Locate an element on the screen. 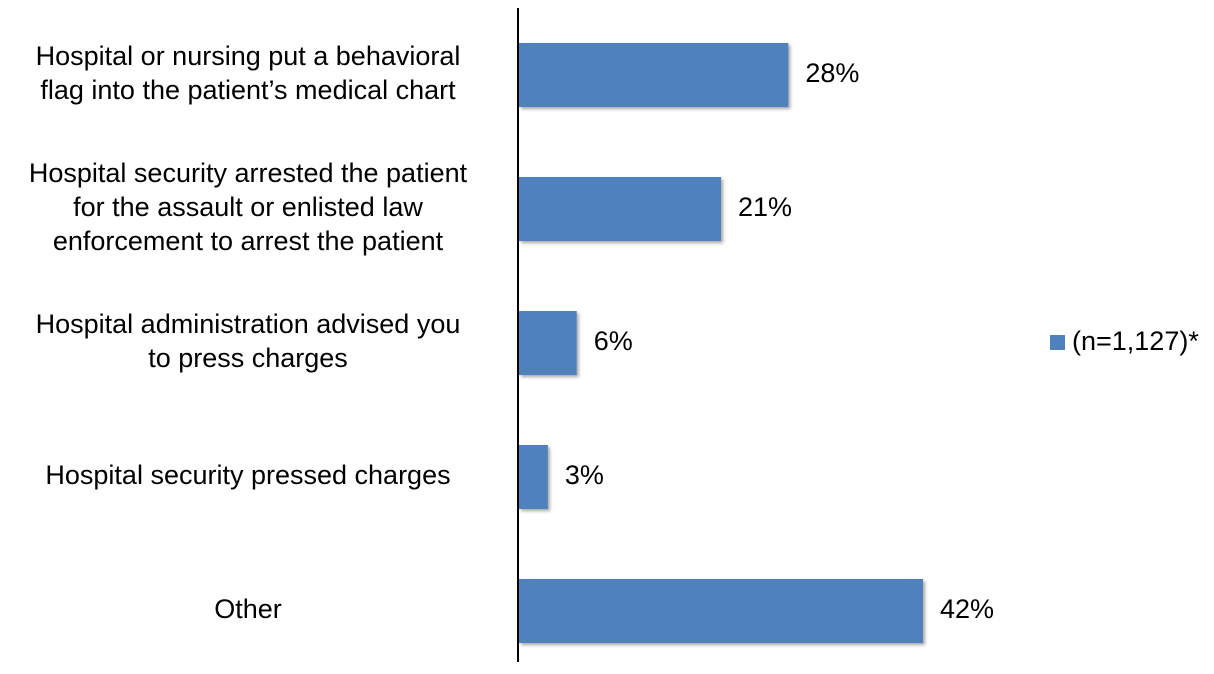 The width and height of the screenshot is (1214, 674). data-label-1: 21% is located at coordinates (765, 207).